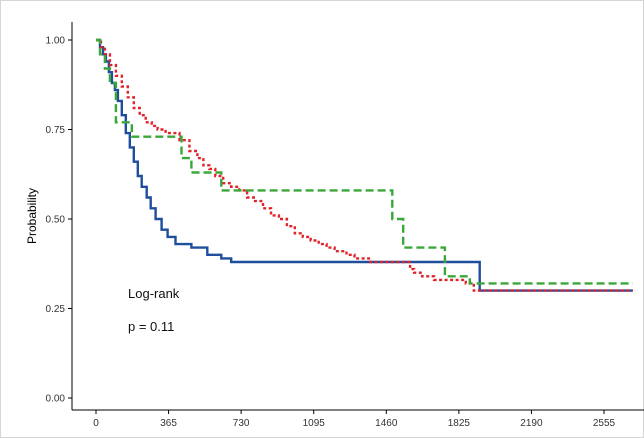 The image size is (644, 438). I want to click on y-tick-label: 0.00, so click(56, 399).